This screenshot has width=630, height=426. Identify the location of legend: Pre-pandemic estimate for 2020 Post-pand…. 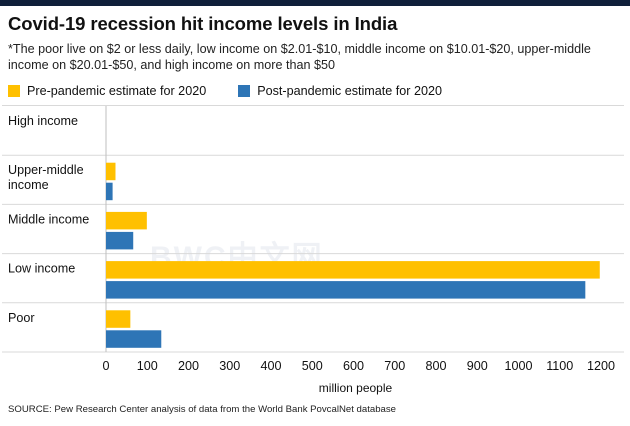
(241, 91).